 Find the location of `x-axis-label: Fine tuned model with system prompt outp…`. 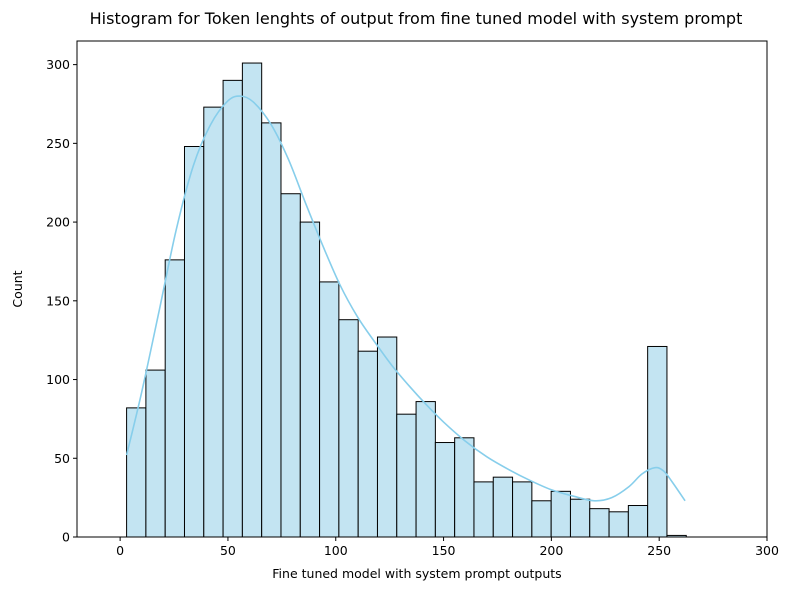

x-axis-label: Fine tuned model with system prompt outp… is located at coordinates (416, 573).